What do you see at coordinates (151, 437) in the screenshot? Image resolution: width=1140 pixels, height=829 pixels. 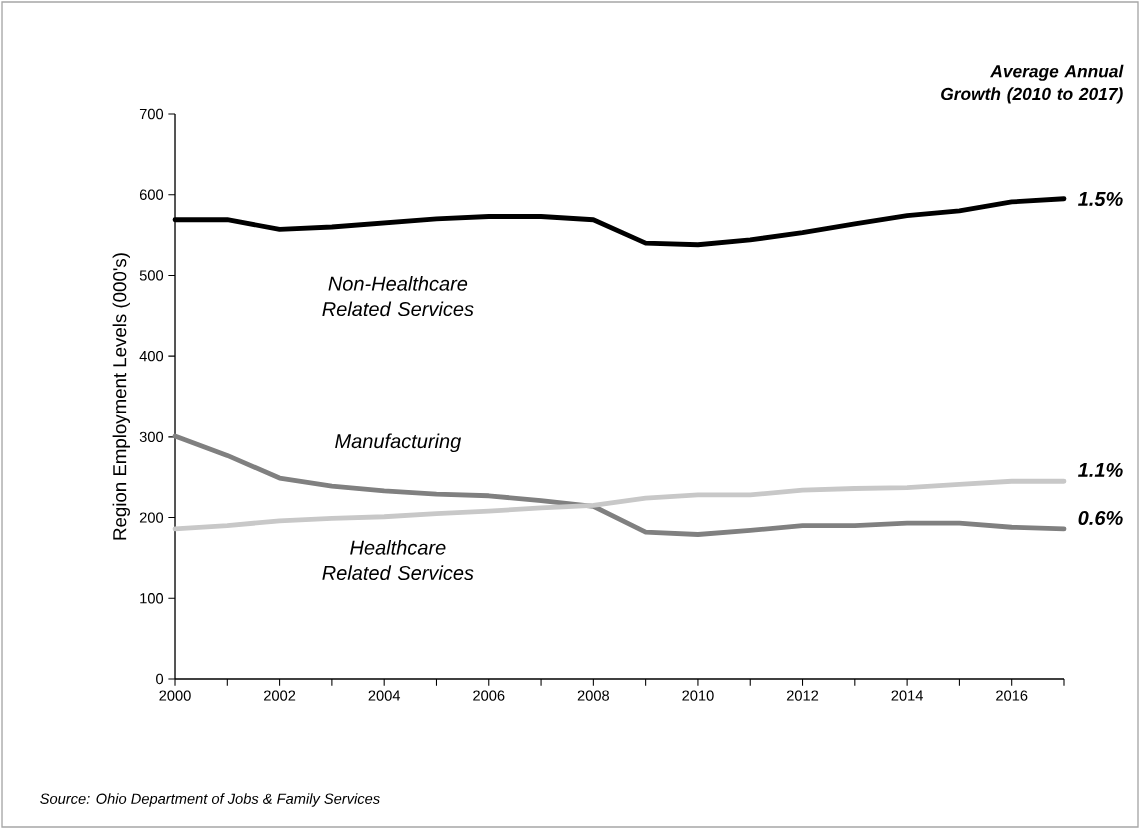 I see `y-tick-label: 300` at bounding box center [151, 437].